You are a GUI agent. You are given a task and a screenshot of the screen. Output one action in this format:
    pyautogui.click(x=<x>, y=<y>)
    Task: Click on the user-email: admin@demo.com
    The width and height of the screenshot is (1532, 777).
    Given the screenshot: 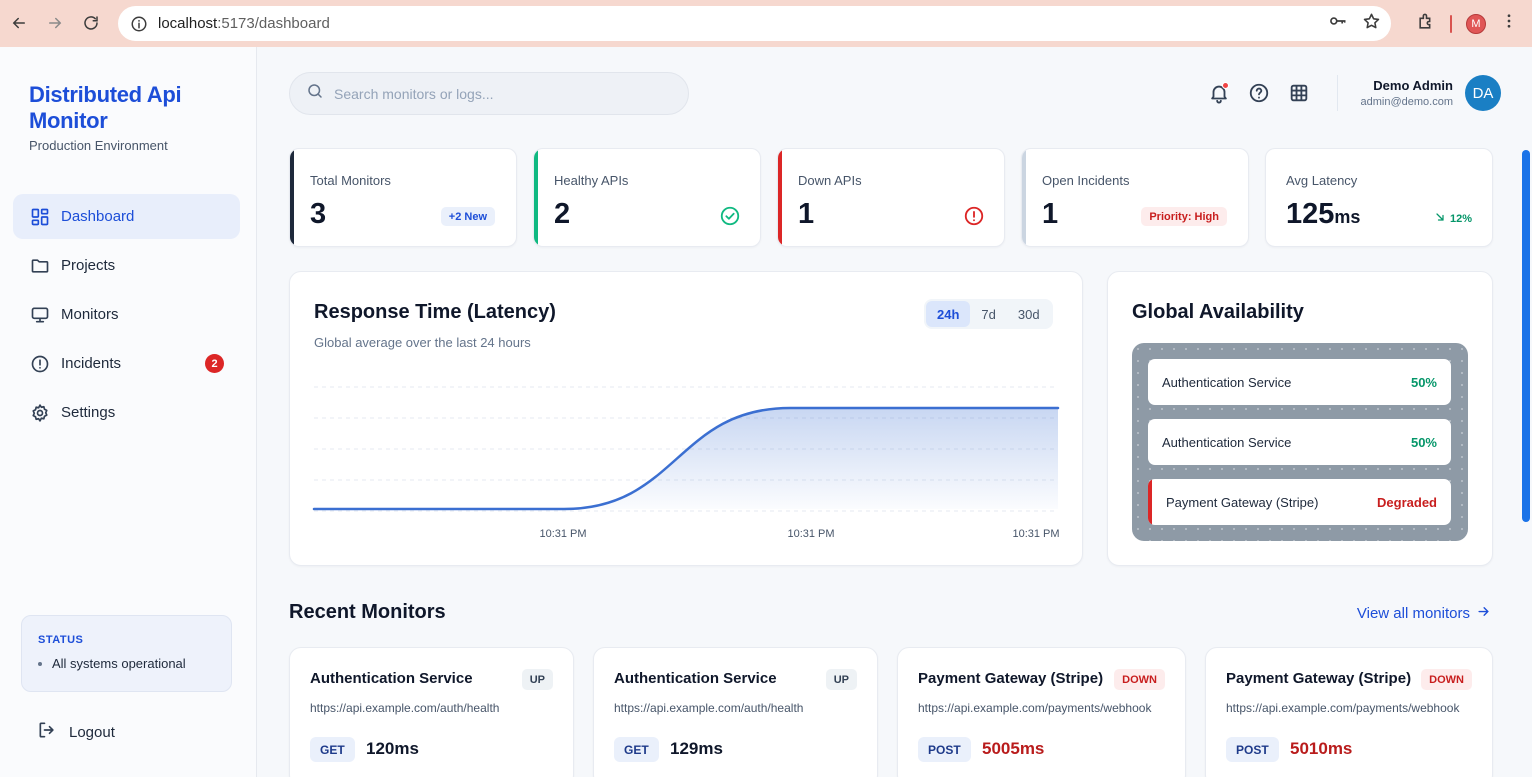 What is the action you would take?
    pyautogui.click(x=1406, y=102)
    